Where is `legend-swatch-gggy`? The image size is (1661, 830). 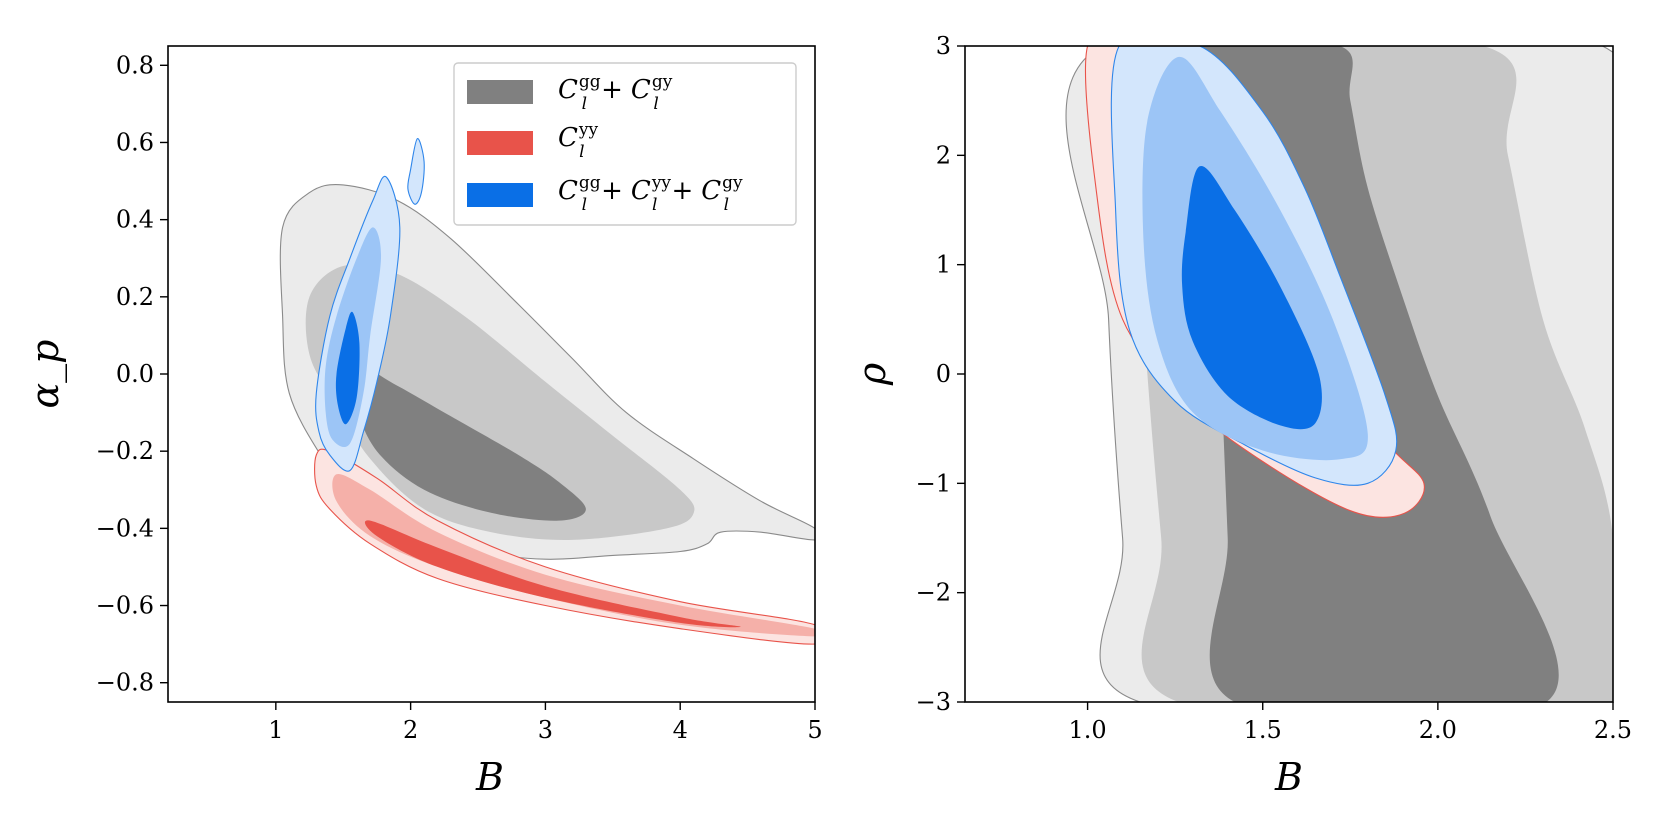
legend-swatch-gggy is located at coordinates (500, 92).